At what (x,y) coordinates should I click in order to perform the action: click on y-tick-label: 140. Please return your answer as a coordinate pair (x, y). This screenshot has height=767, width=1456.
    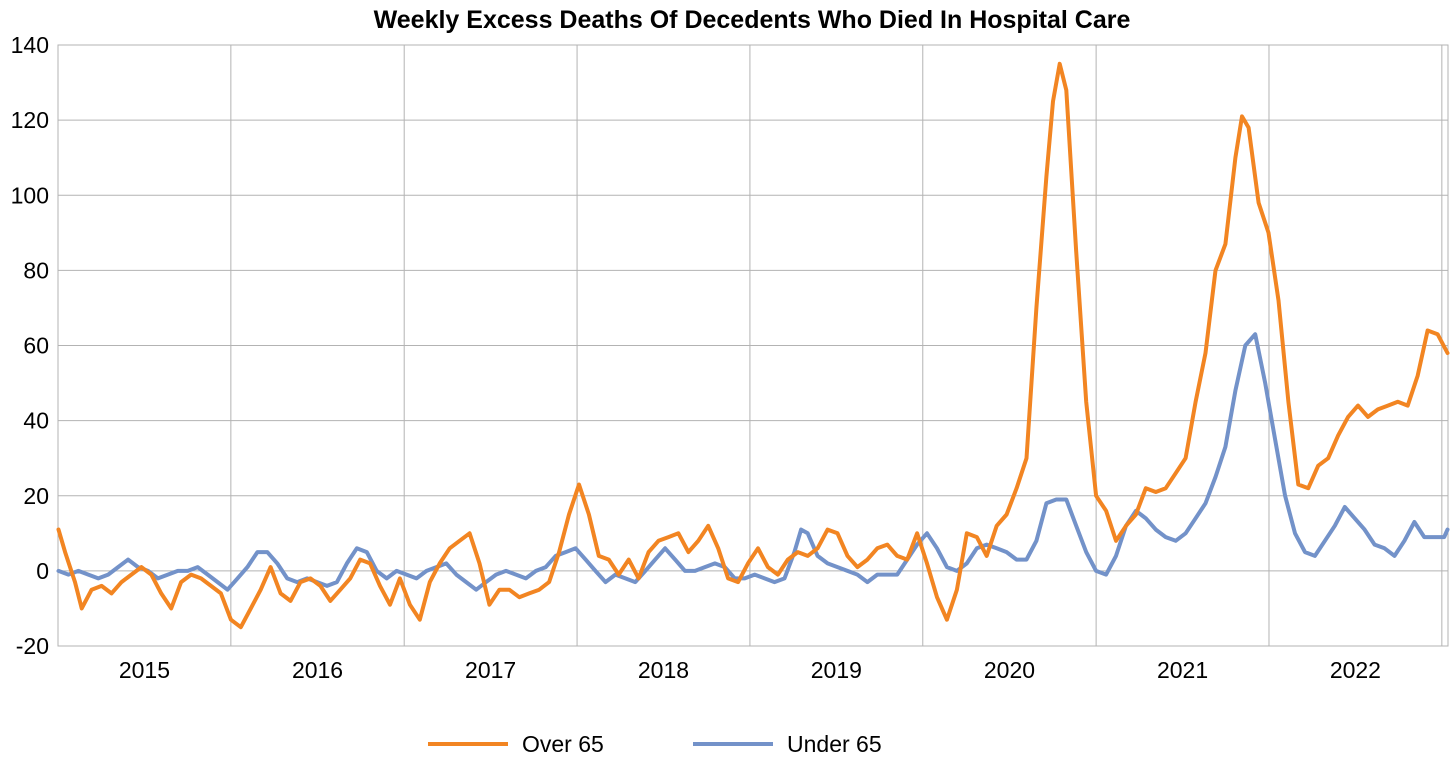
    Looking at the image, I should click on (30, 45).